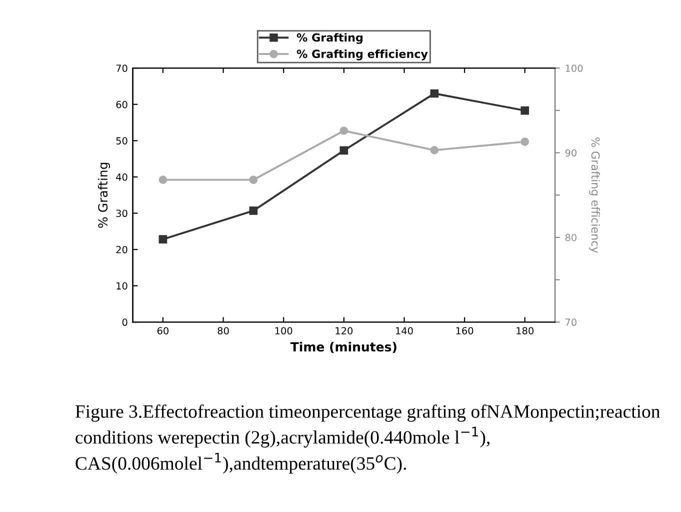 This screenshot has width=681, height=512. What do you see at coordinates (525, 330) in the screenshot?
I see `x-tick-label: 180` at bounding box center [525, 330].